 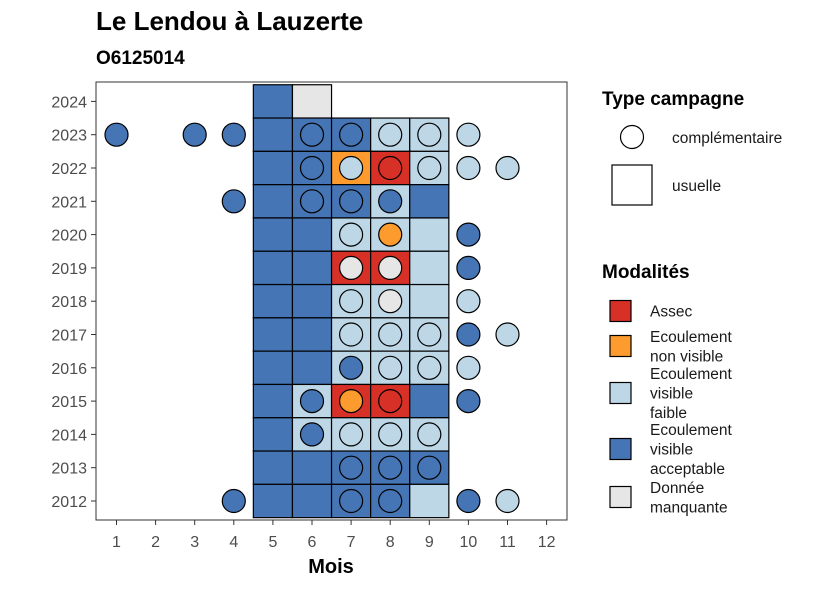 What do you see at coordinates (686, 356) in the screenshot?
I see `legend-label-line: non visible` at bounding box center [686, 356].